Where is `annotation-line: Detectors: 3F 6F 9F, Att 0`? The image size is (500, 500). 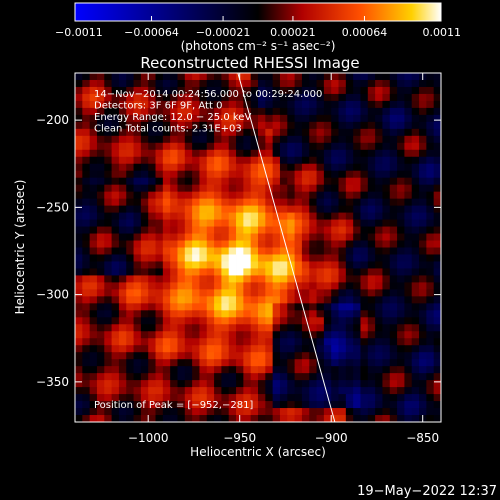 annotation-line: Detectors: 3F 6F 9F, Att 0 is located at coordinates (158, 106).